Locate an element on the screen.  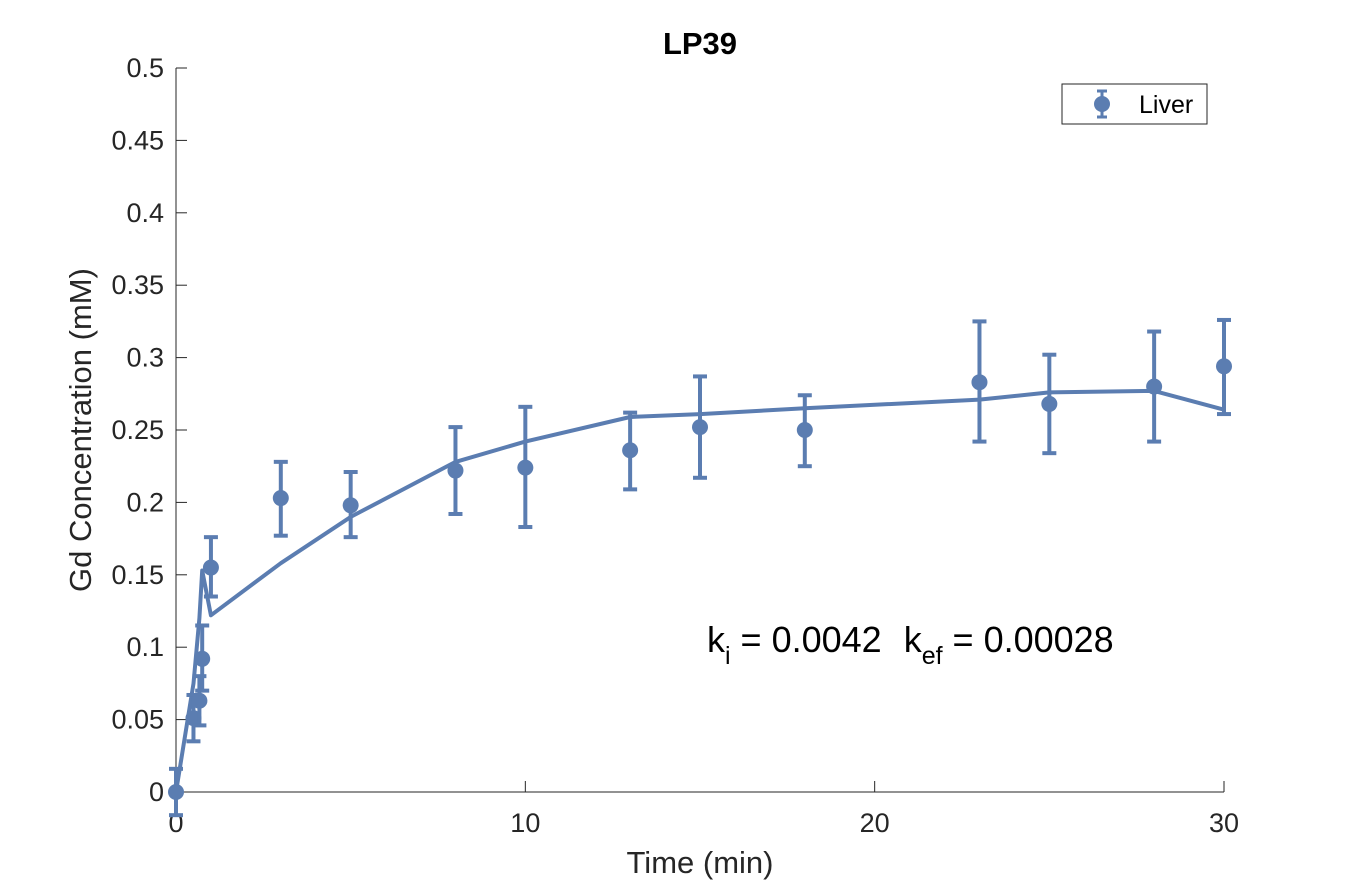
y-tick-label: 0.1 is located at coordinates (145, 647).